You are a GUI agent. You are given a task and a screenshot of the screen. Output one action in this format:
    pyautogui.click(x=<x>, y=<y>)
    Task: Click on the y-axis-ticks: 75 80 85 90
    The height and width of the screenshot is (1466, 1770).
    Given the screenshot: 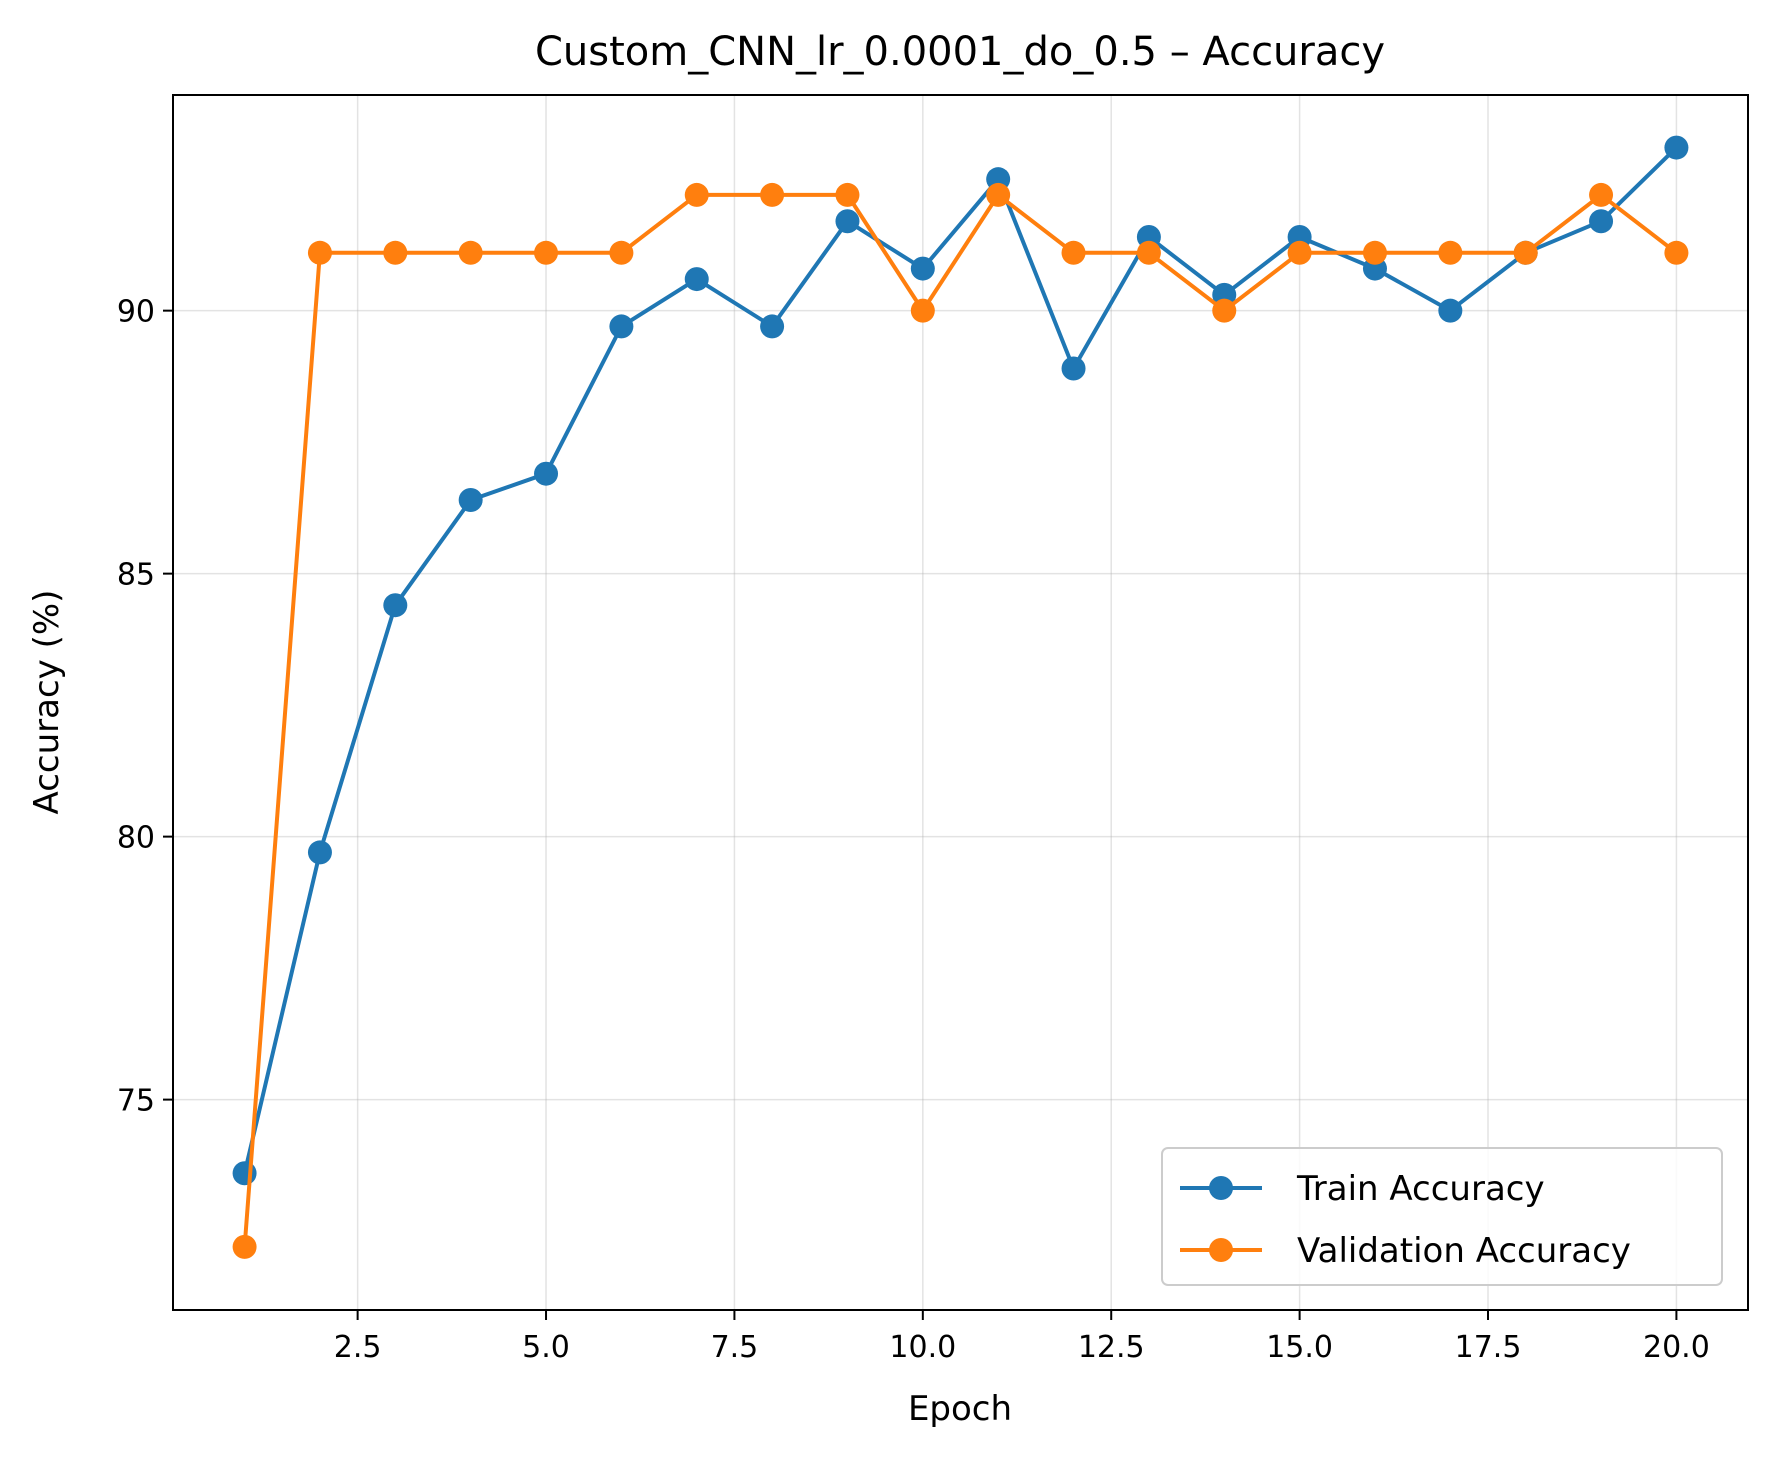 What is the action you would take?
    pyautogui.click(x=145, y=707)
    